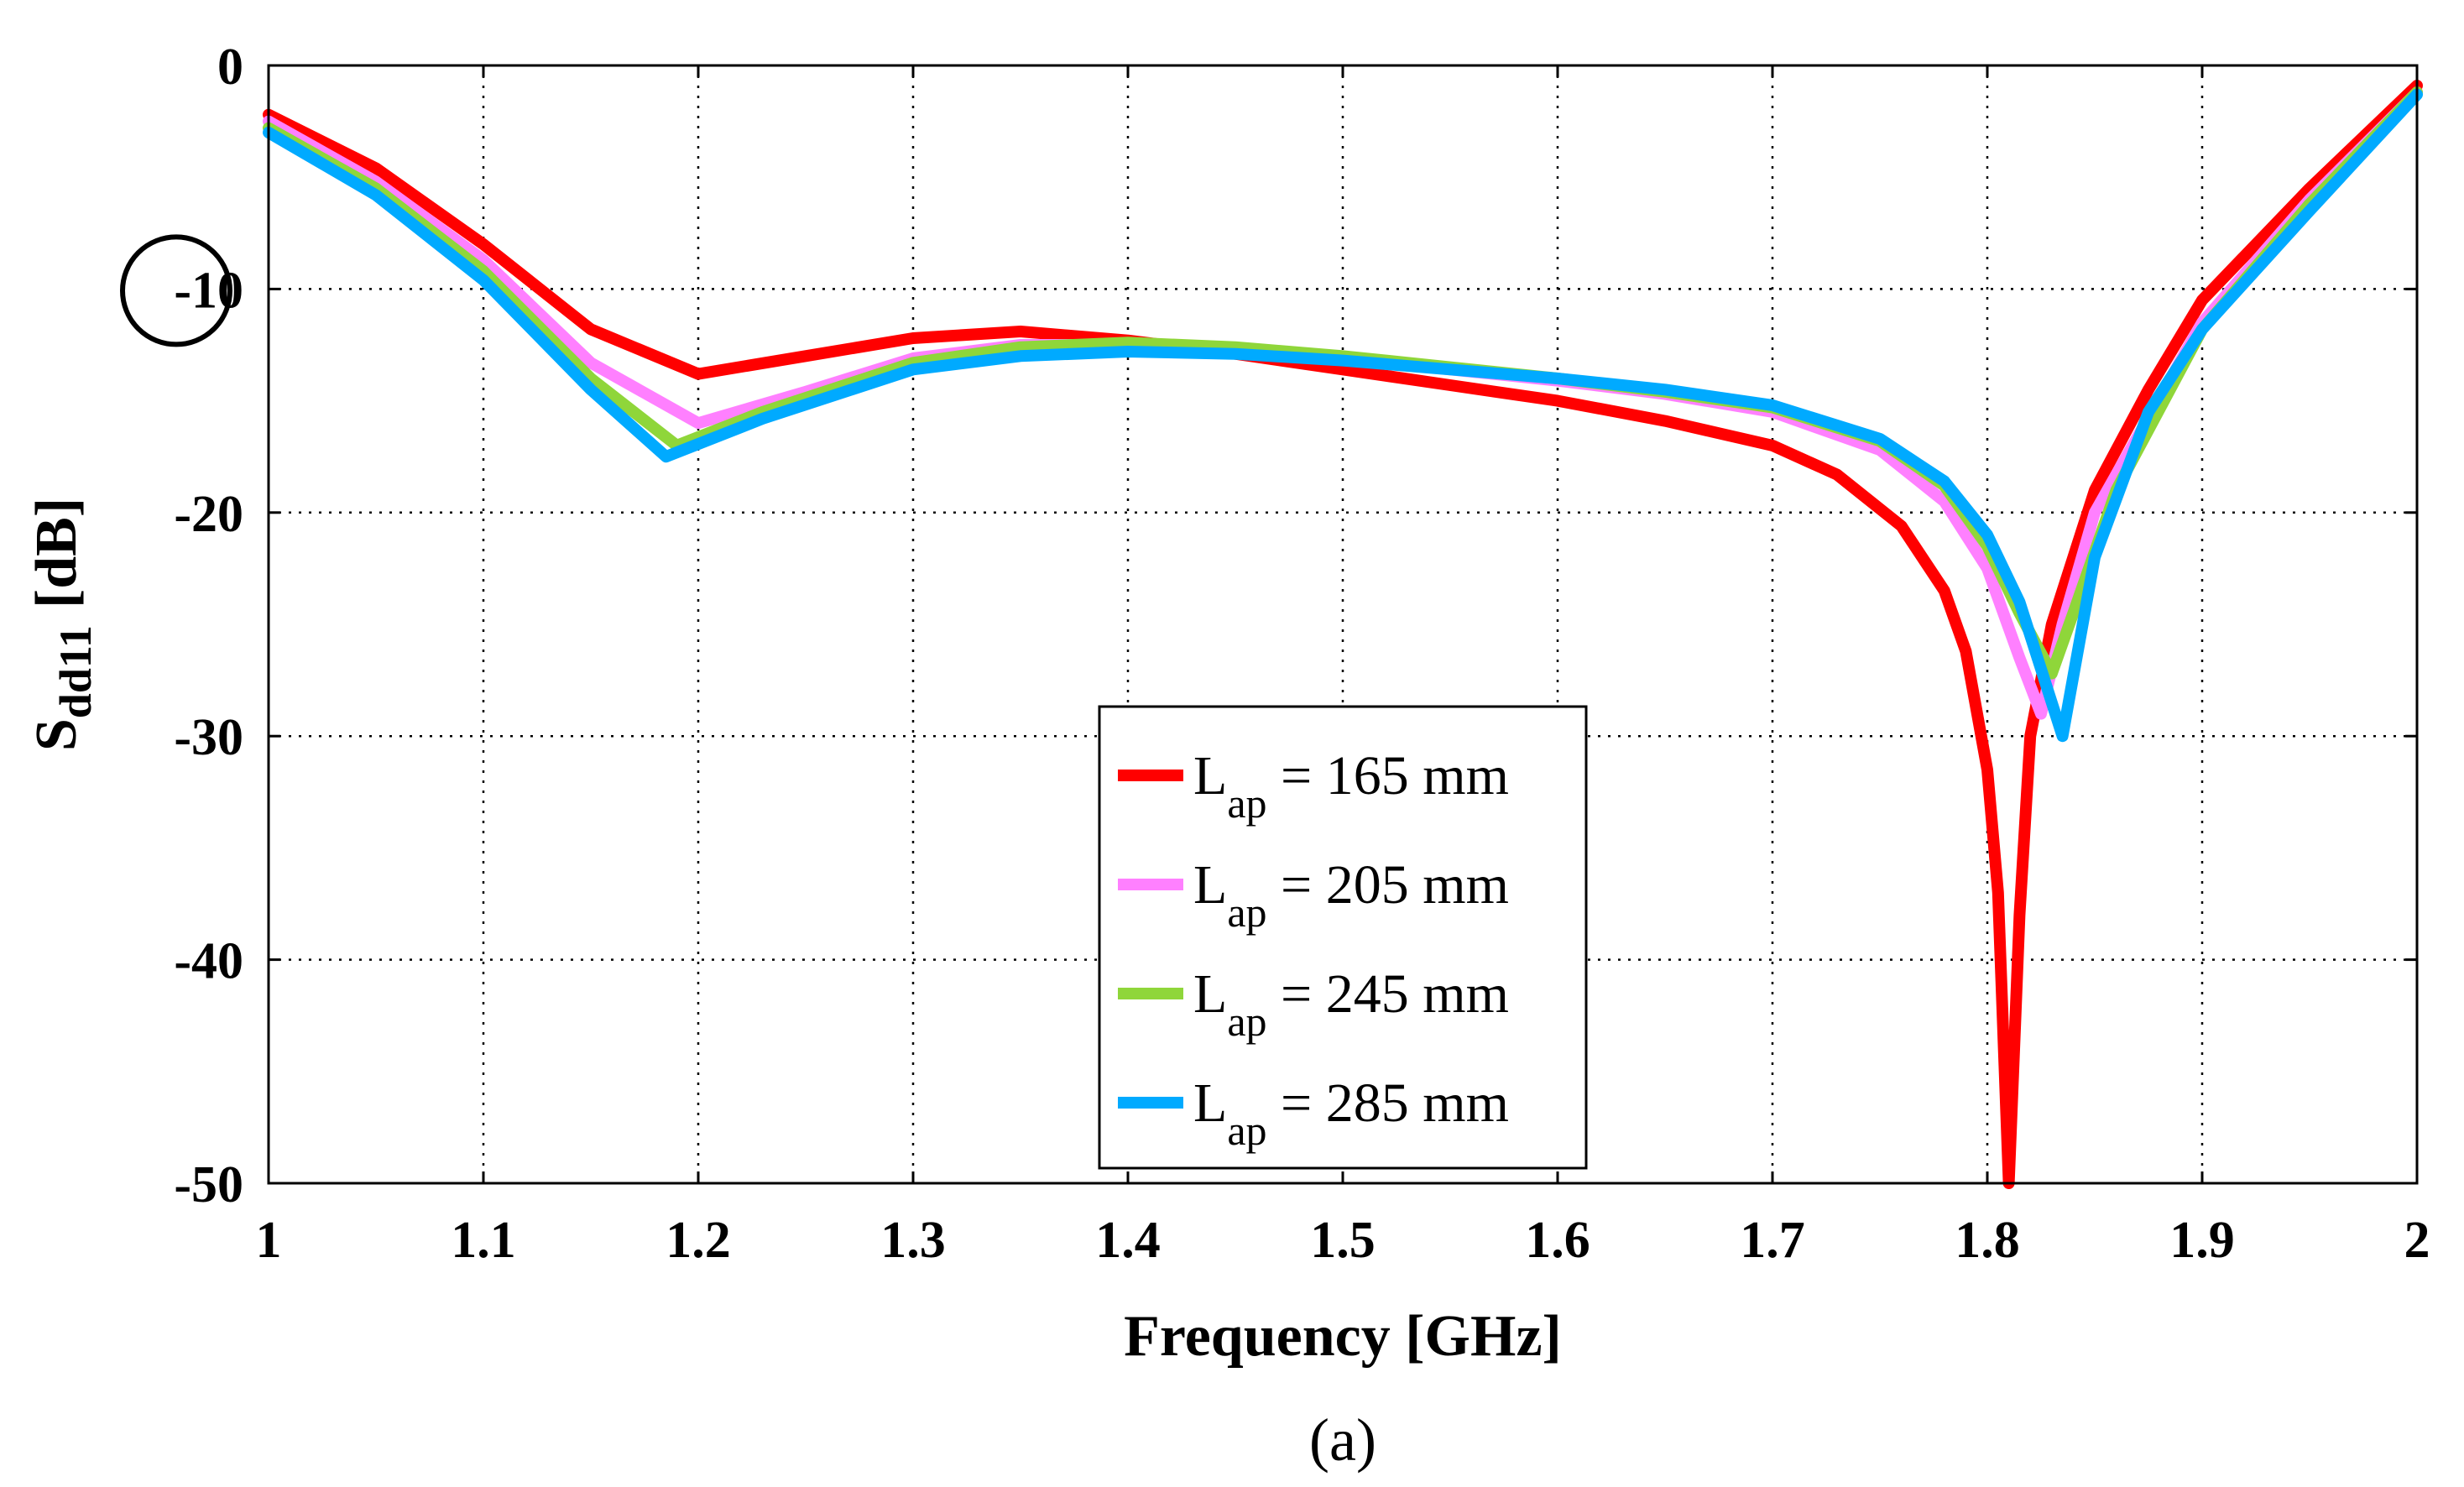 The image size is (2464, 1487). Describe the element at coordinates (1343, 1336) in the screenshot. I see `x-axis-label: Frequency [GHz]` at that location.